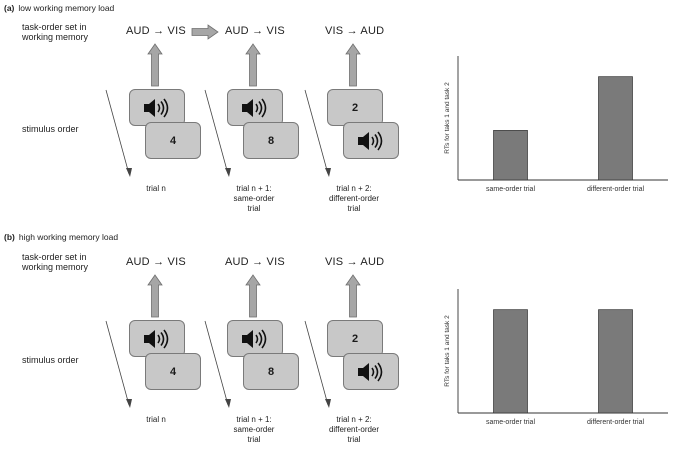  I want to click on panel-b-trial-label-3: trial n + 2: different-order trial, so click(354, 430).